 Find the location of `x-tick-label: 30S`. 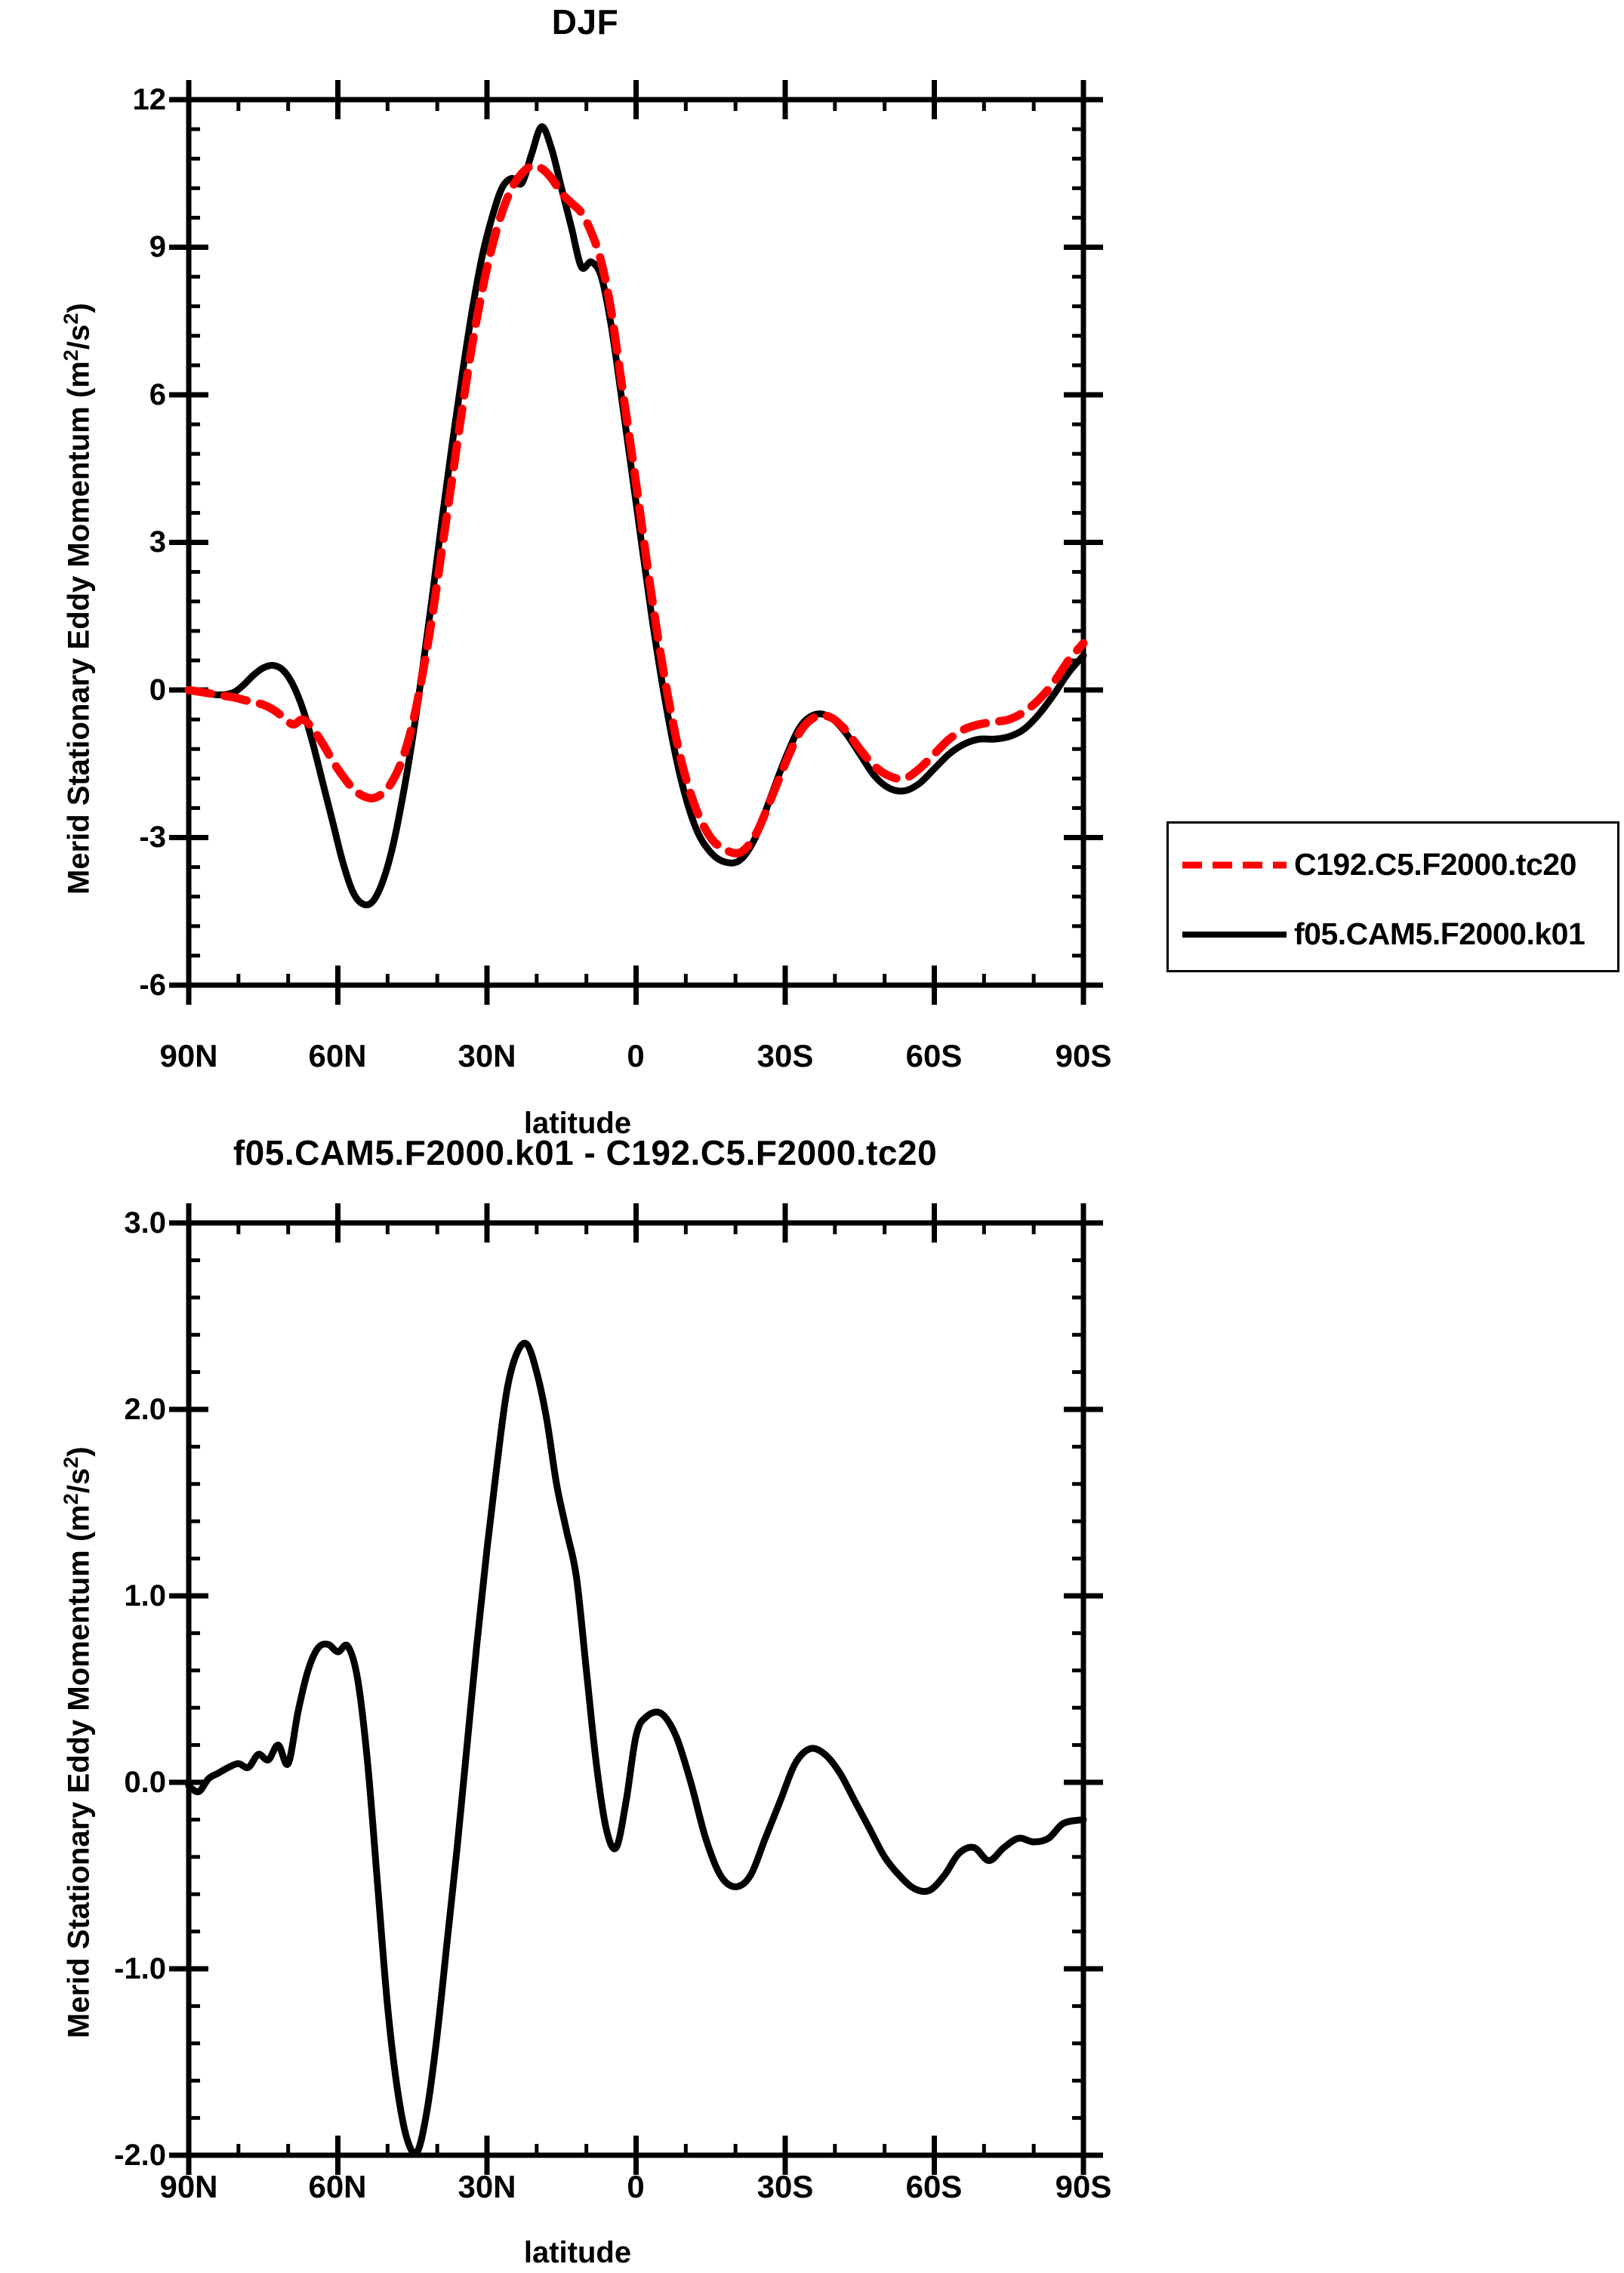

x-tick-label: 30S is located at coordinates (786, 1055).